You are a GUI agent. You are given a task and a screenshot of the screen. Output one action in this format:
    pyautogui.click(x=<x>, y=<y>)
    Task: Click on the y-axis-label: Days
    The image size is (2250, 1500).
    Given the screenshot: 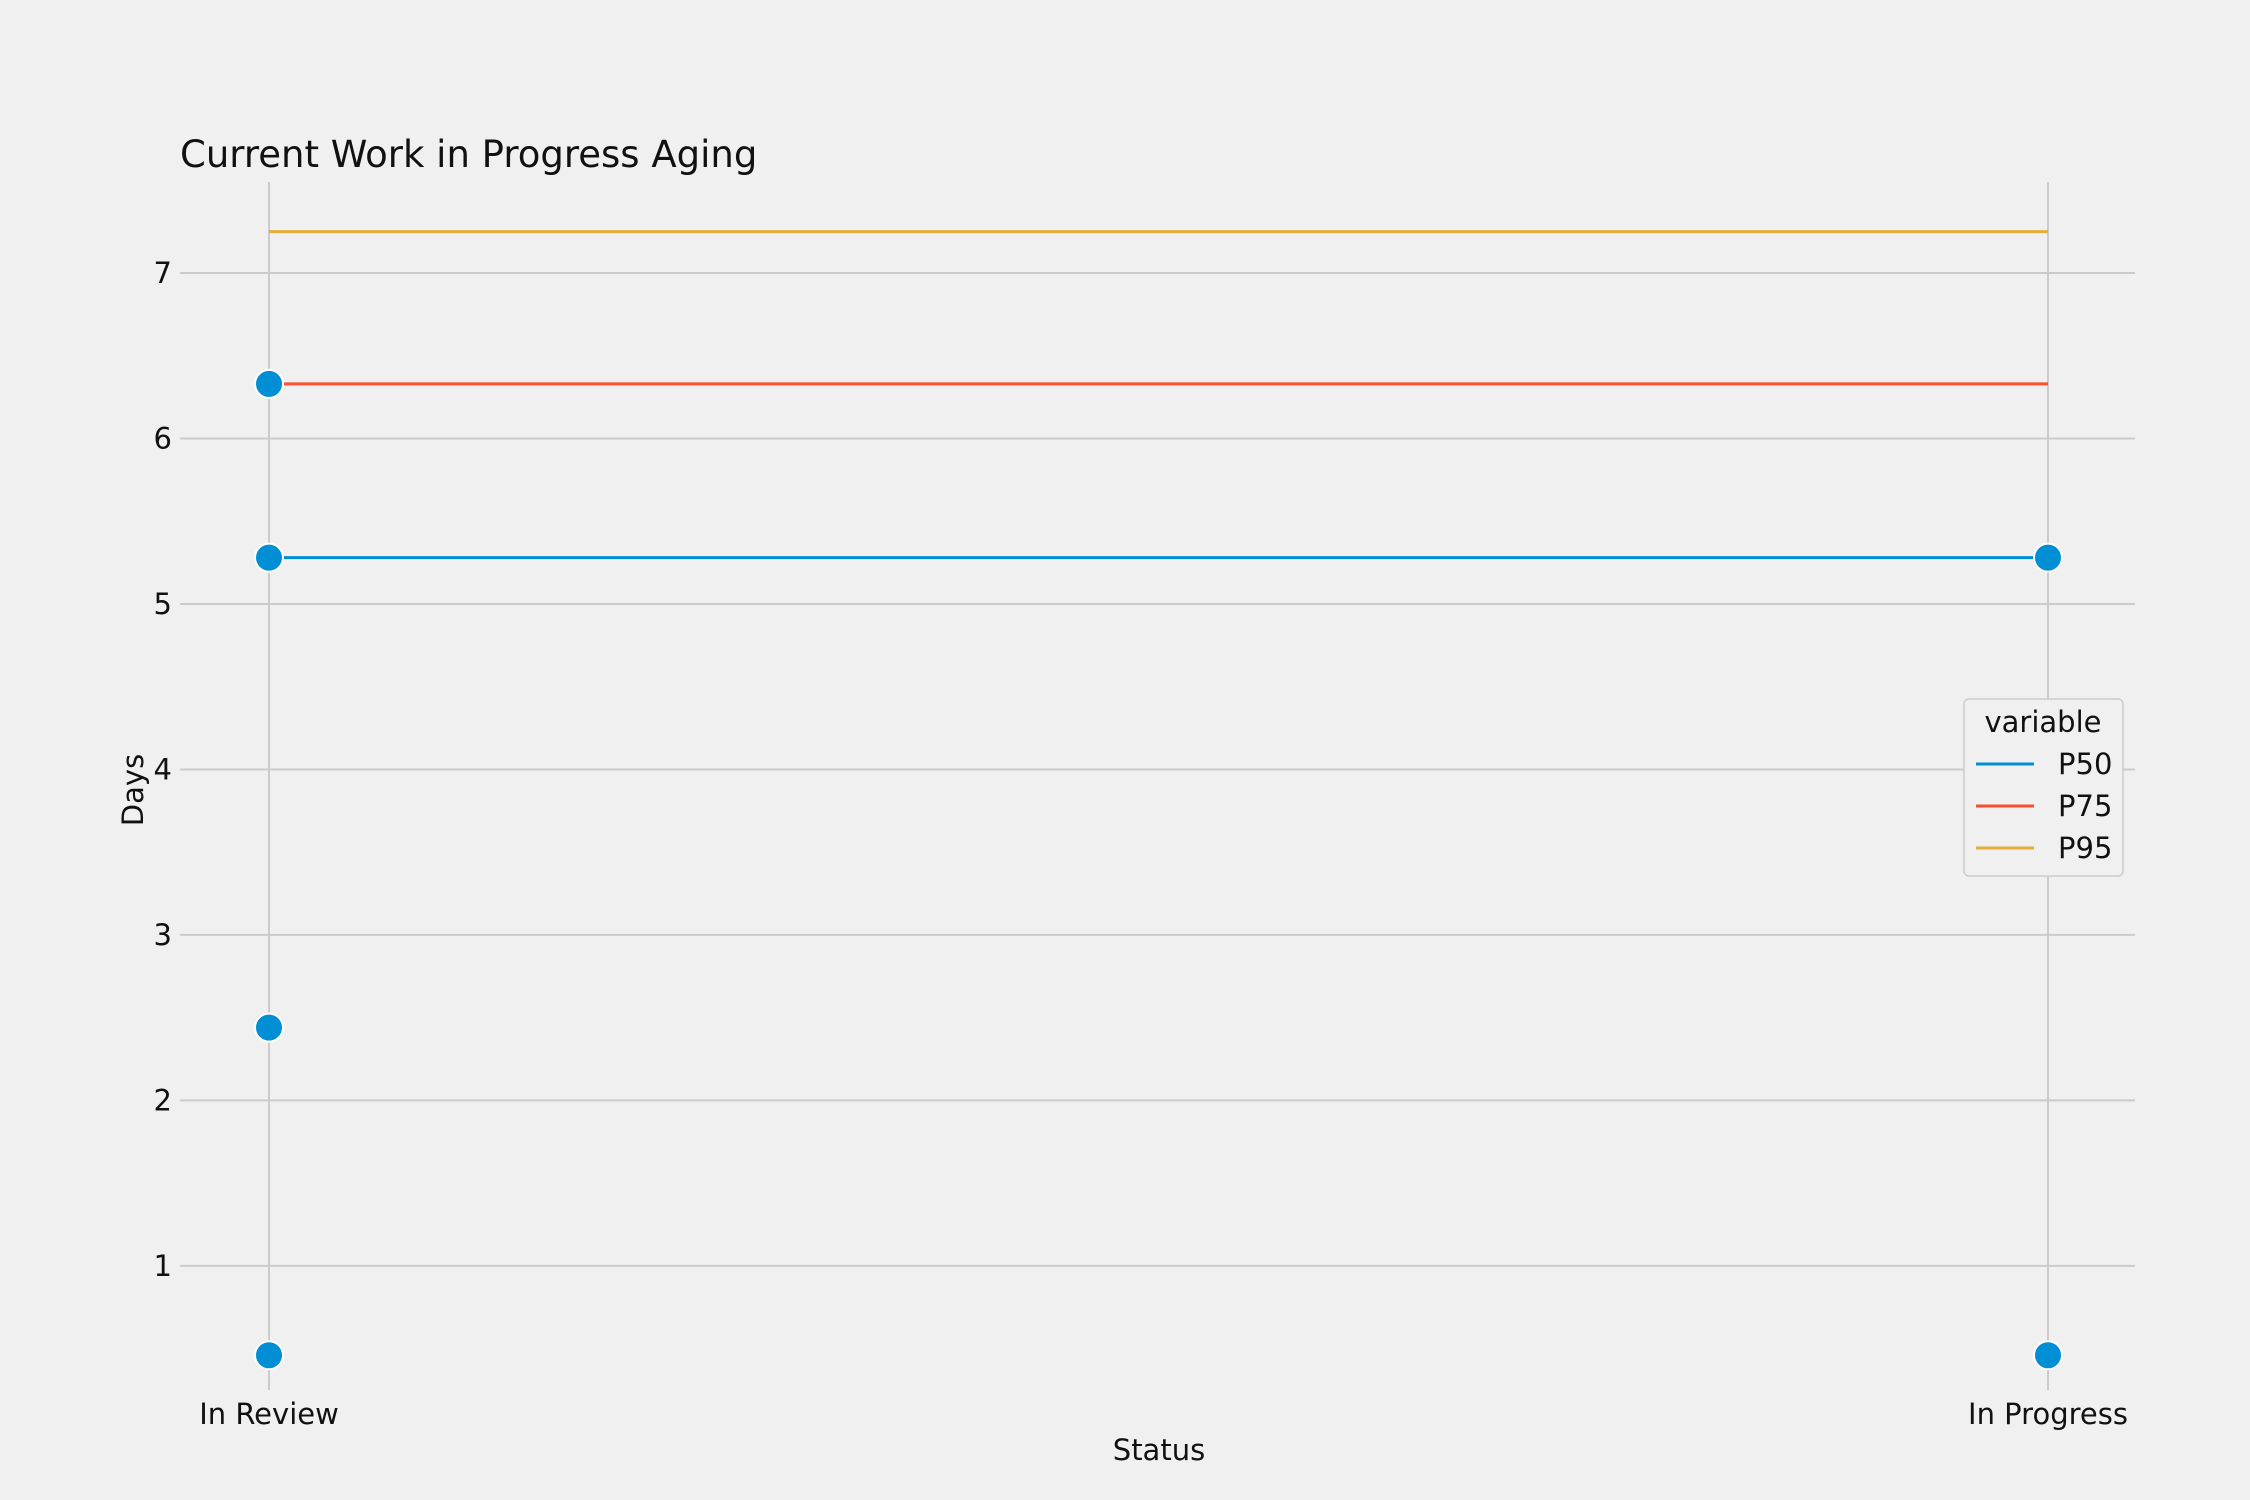 What is the action you would take?
    pyautogui.click(x=133, y=790)
    